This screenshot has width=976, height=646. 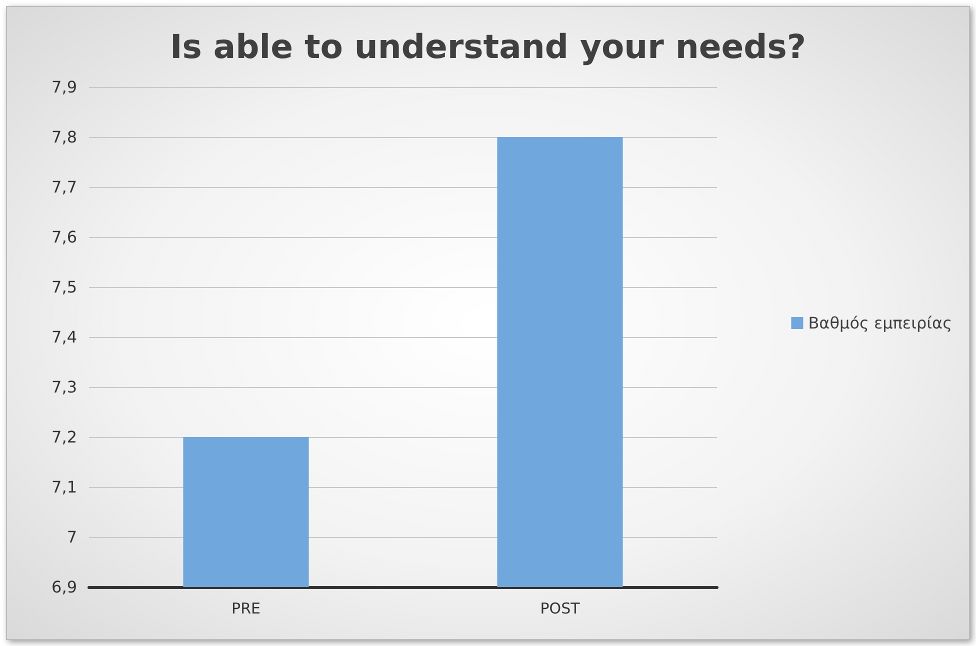 I want to click on y-tick-label: 7, so click(x=71, y=537).